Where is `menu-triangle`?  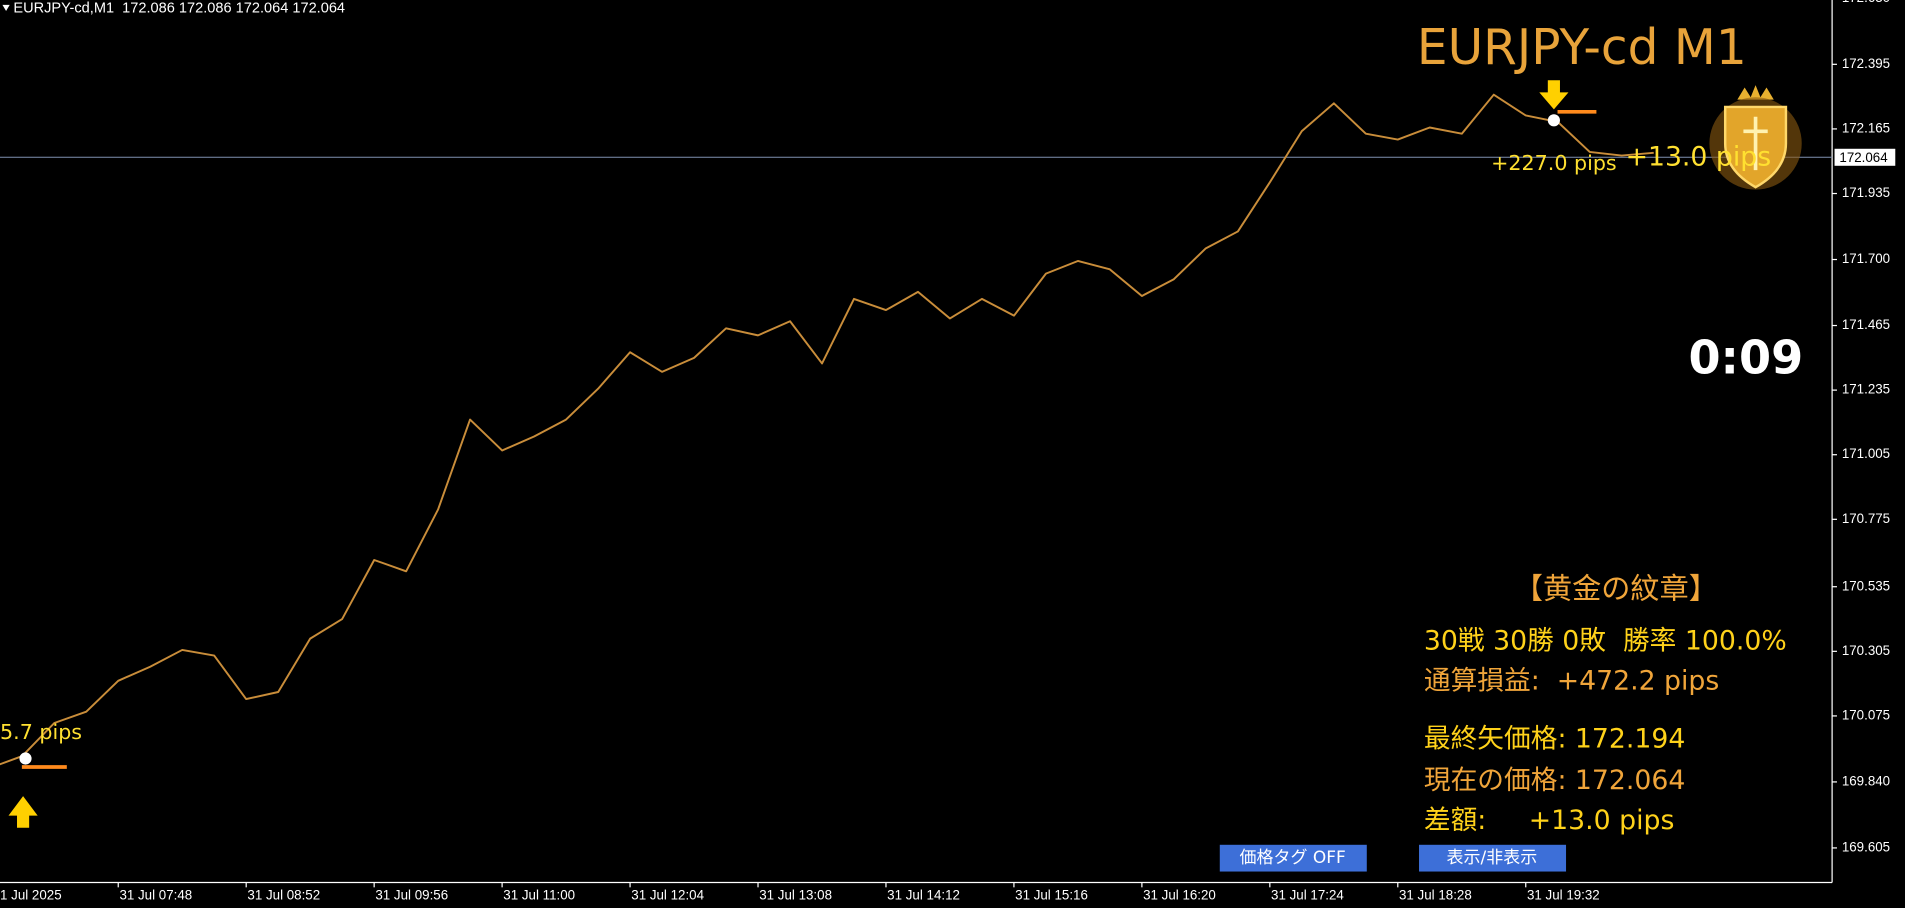 menu-triangle is located at coordinates (6, 7).